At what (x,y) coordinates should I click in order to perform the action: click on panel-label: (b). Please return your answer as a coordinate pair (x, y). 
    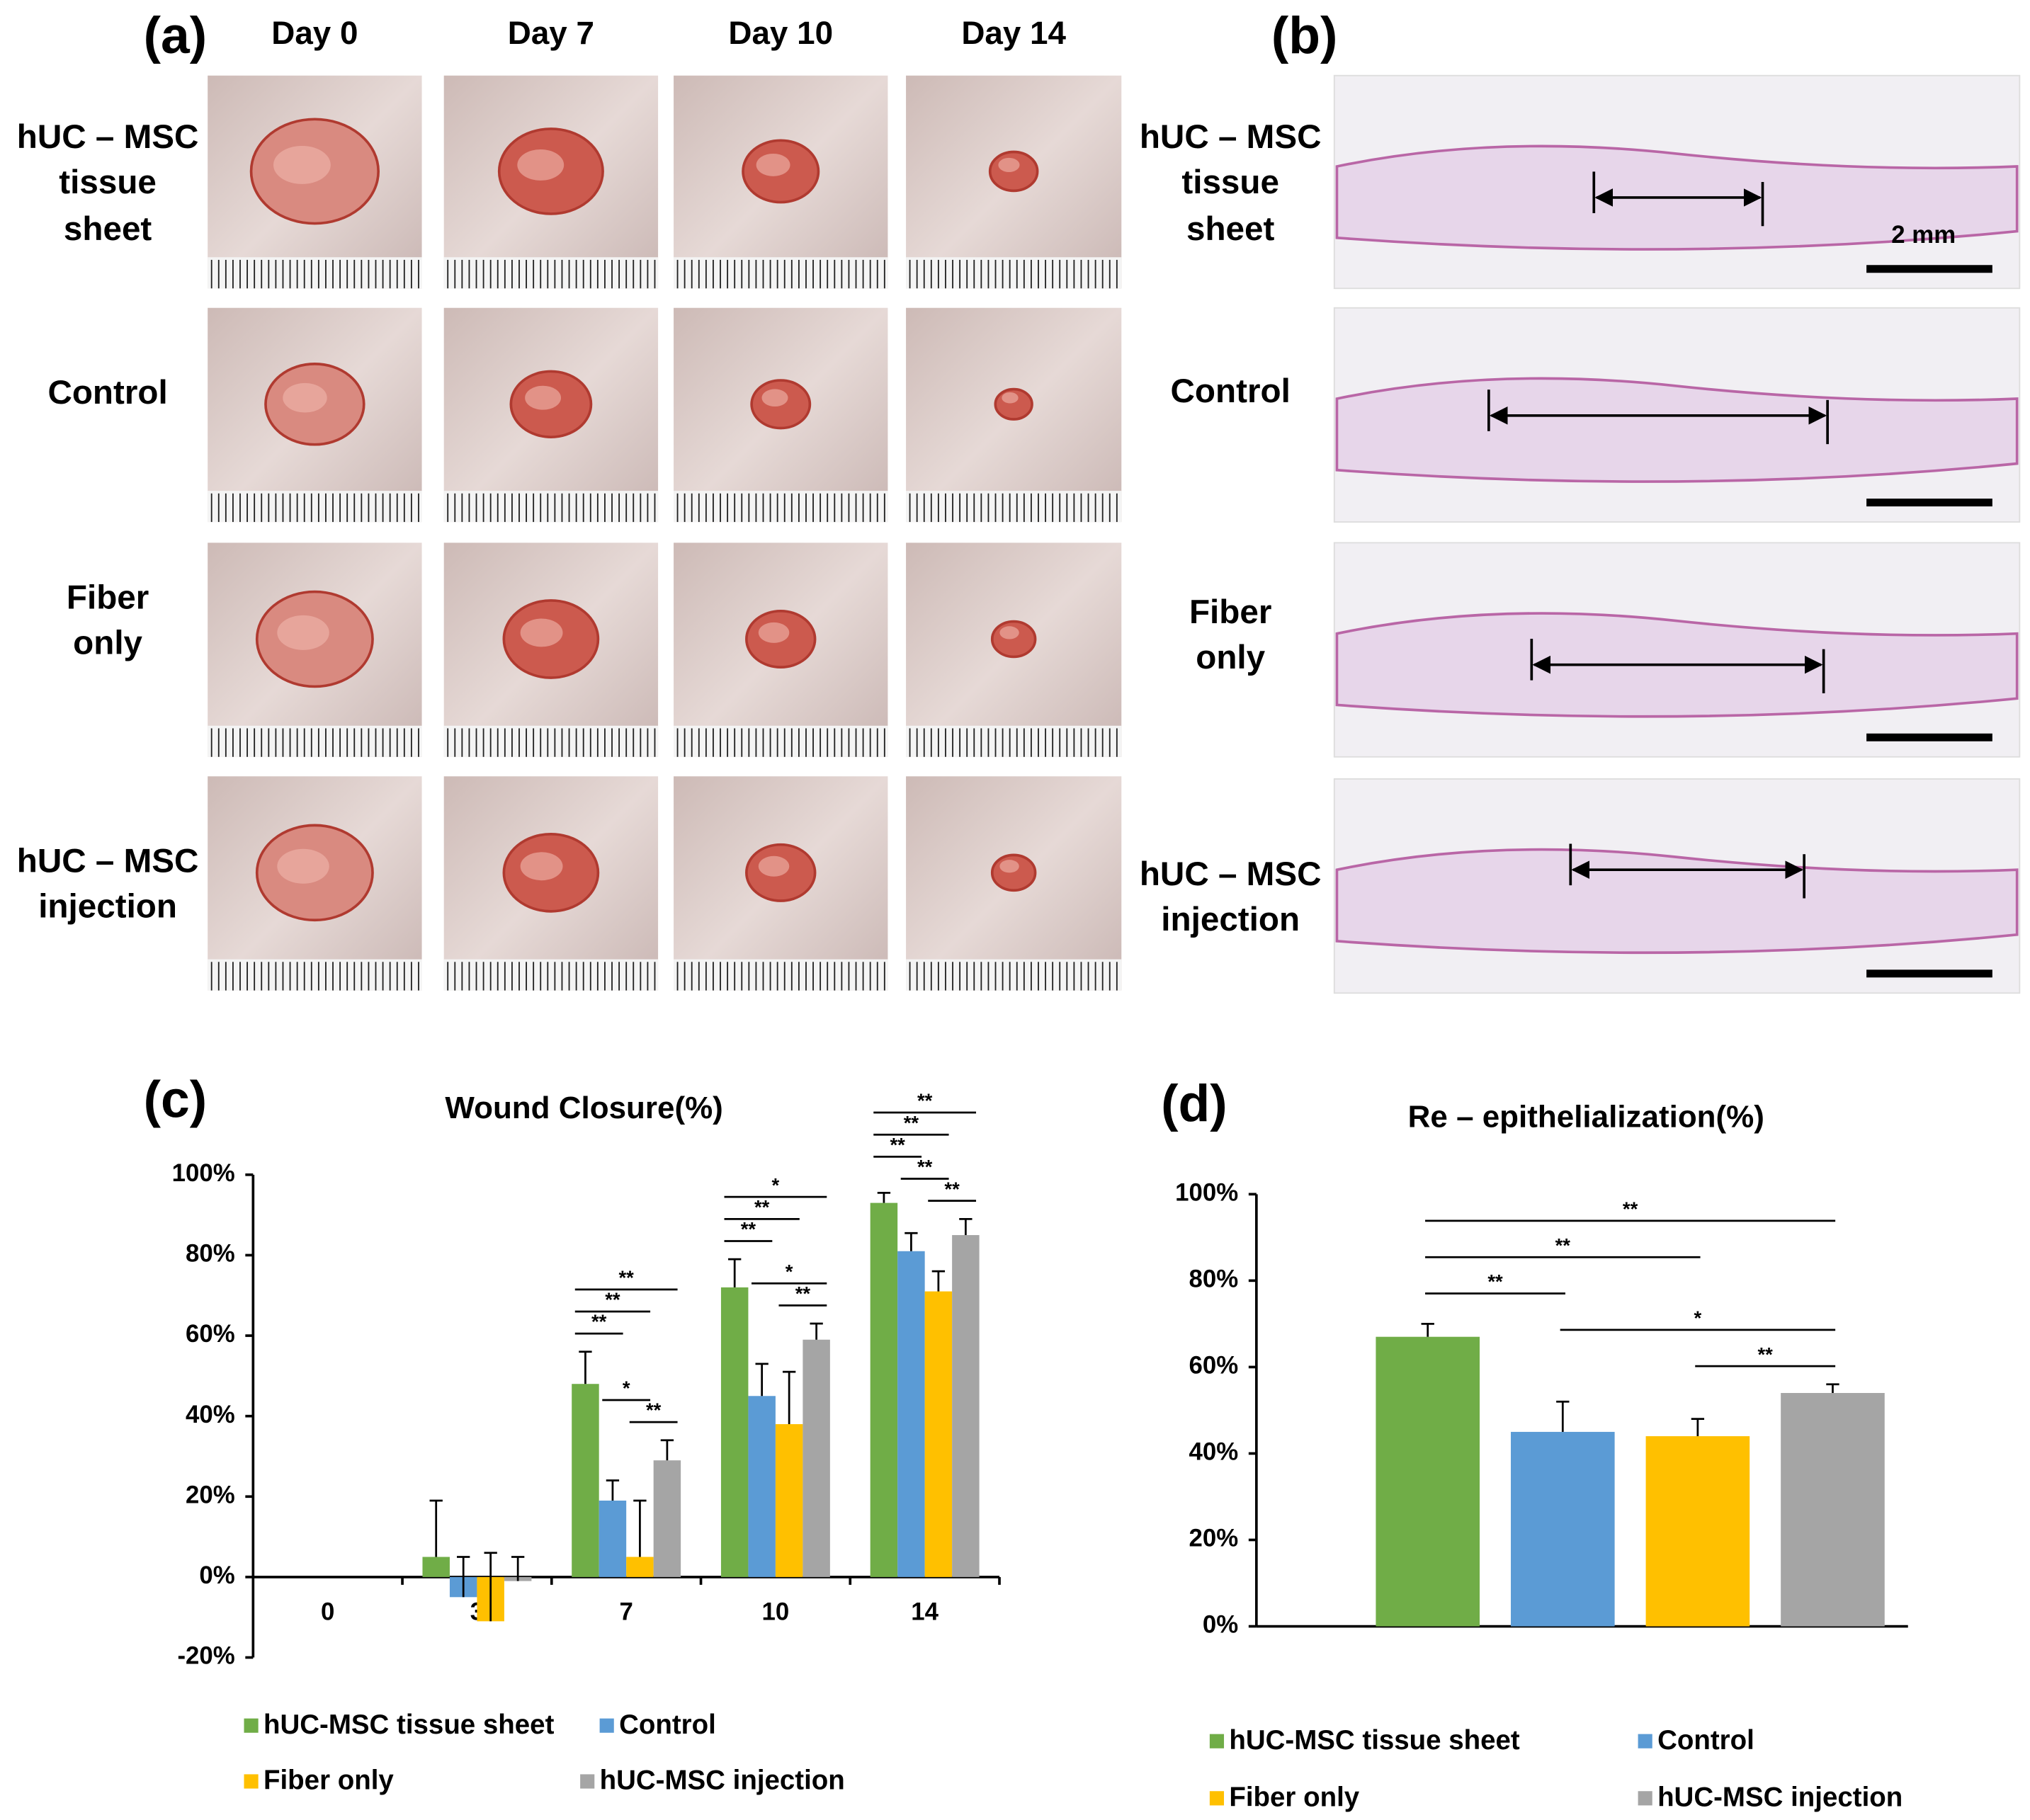
    Looking at the image, I should click on (1304, 35).